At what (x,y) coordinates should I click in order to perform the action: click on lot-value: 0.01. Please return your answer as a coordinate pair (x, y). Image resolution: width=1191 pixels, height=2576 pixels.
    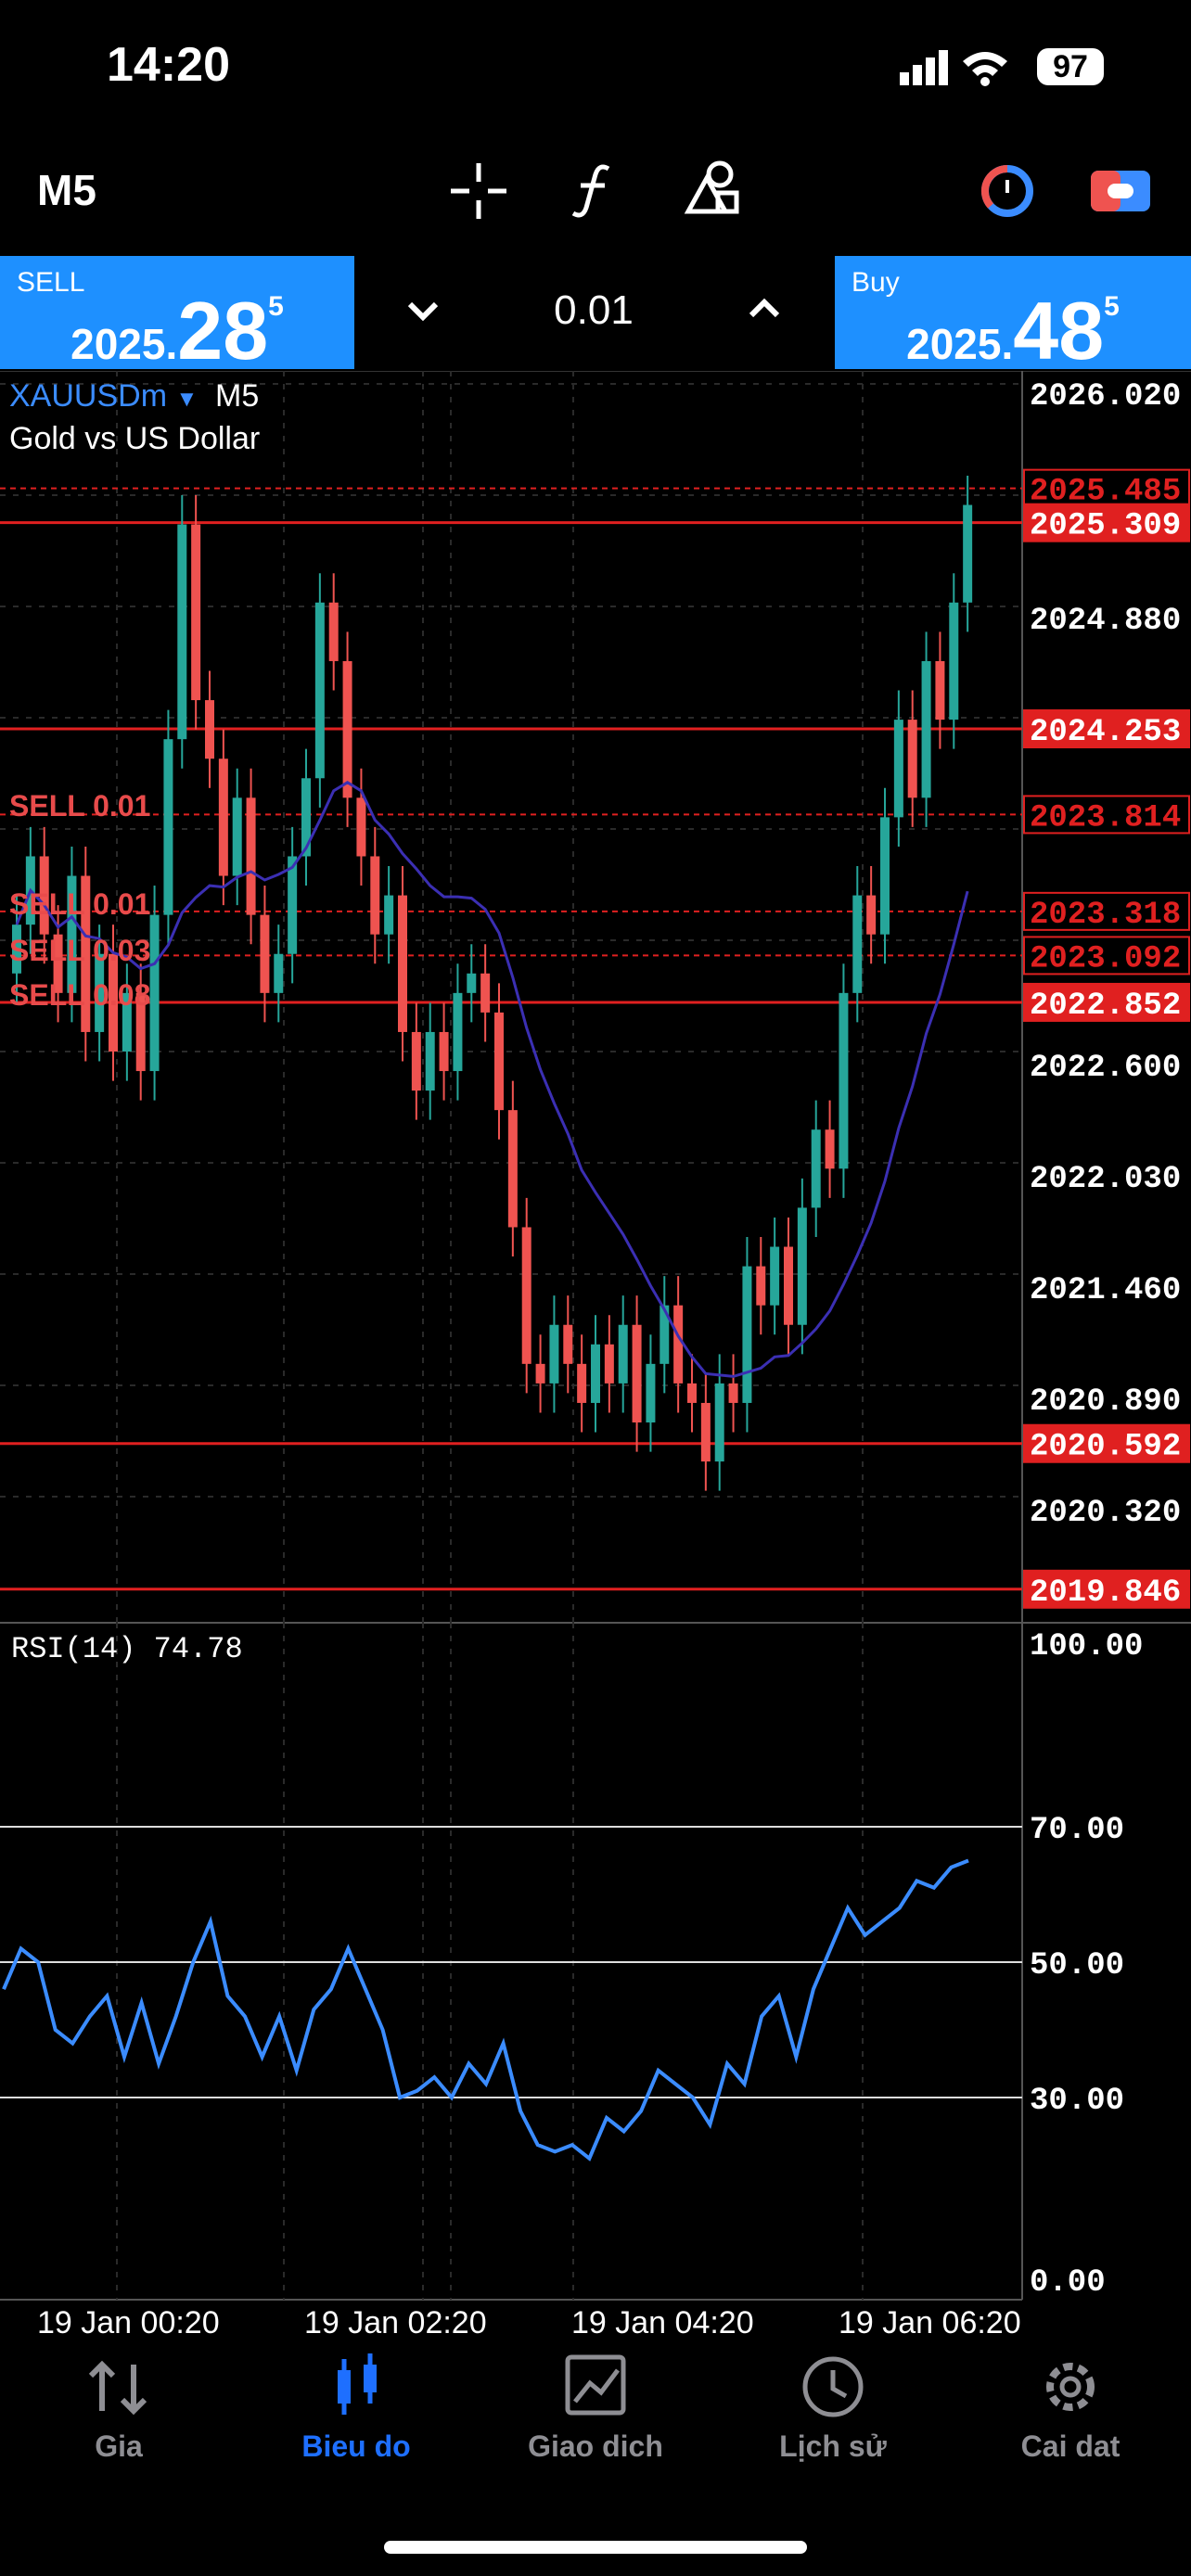
    Looking at the image, I should click on (594, 310).